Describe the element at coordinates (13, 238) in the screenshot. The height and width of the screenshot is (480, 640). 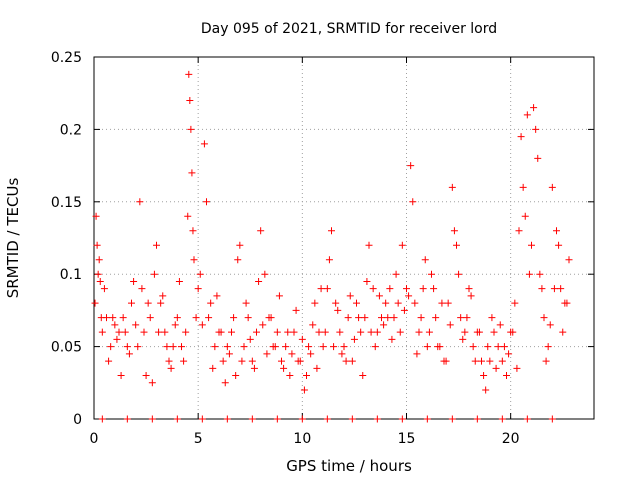
I see `y-axis-label: SRMTID / TECUs` at that location.